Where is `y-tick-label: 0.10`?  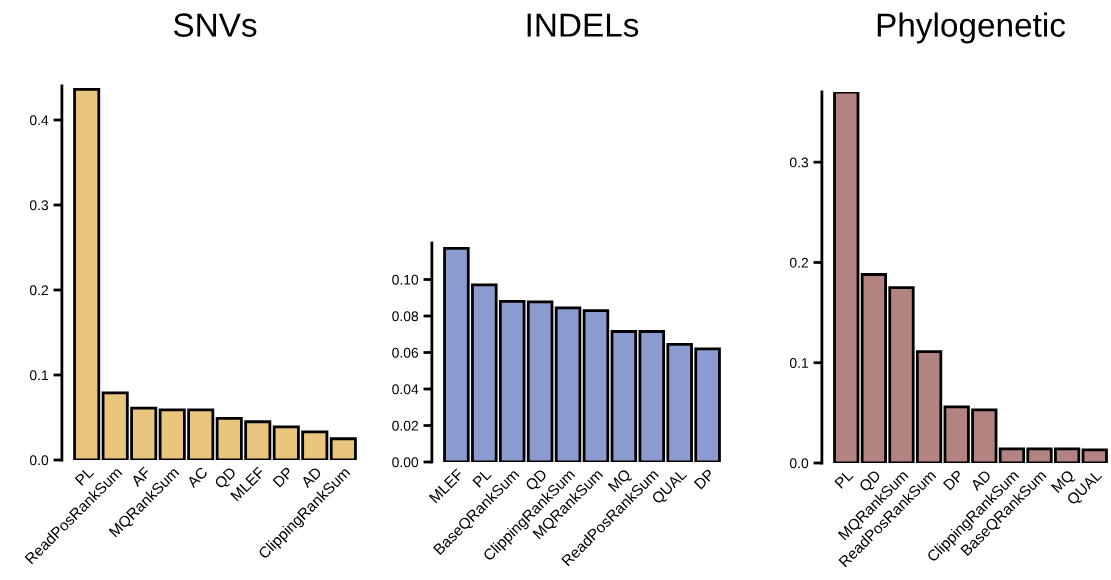 y-tick-label: 0.10 is located at coordinates (405, 279).